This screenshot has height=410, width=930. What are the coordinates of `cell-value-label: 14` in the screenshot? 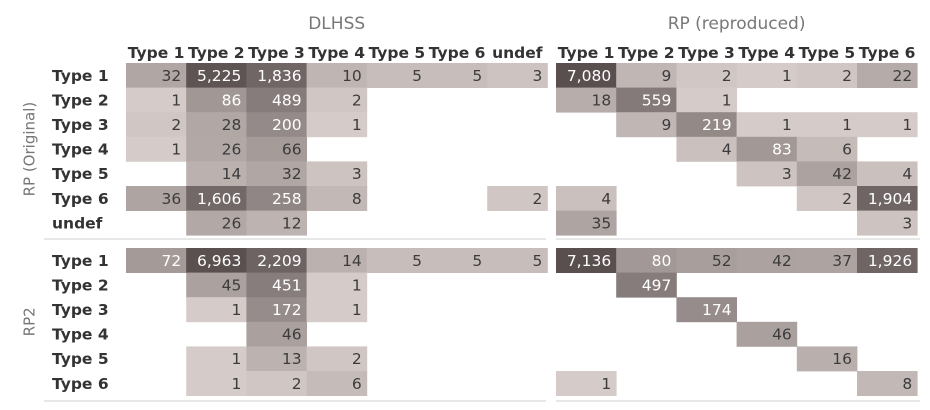 It's located at (232, 174).